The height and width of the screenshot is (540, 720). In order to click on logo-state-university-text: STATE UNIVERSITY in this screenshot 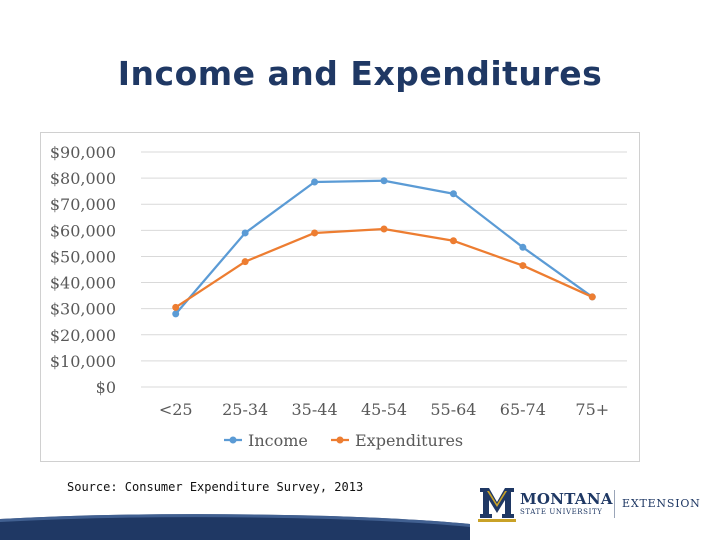, I will do `click(561, 512)`.